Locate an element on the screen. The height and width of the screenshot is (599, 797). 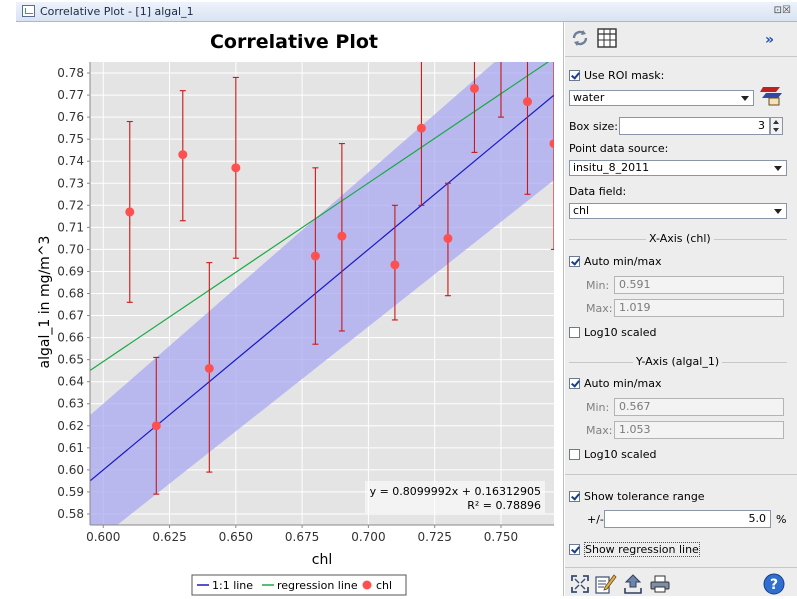
roi-mask-select: water is located at coordinates (661, 98).